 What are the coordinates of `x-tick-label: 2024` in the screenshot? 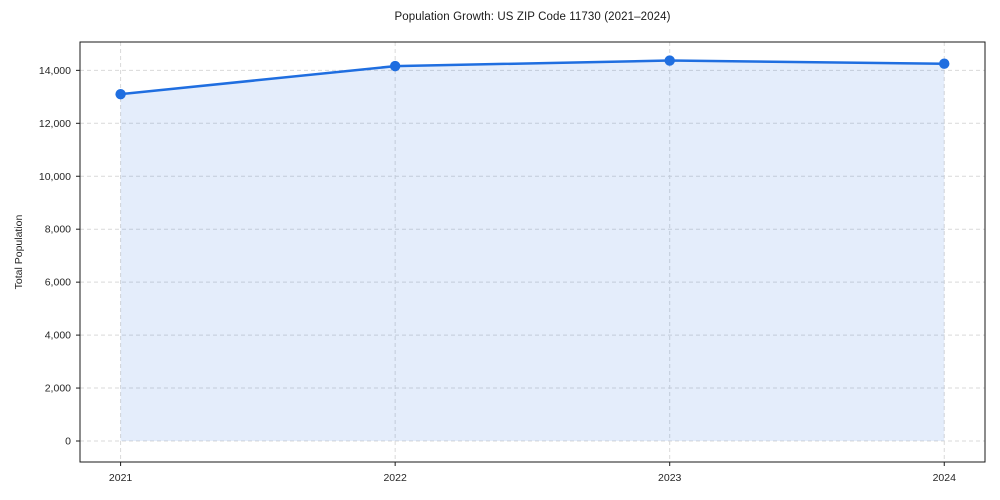 It's located at (945, 478).